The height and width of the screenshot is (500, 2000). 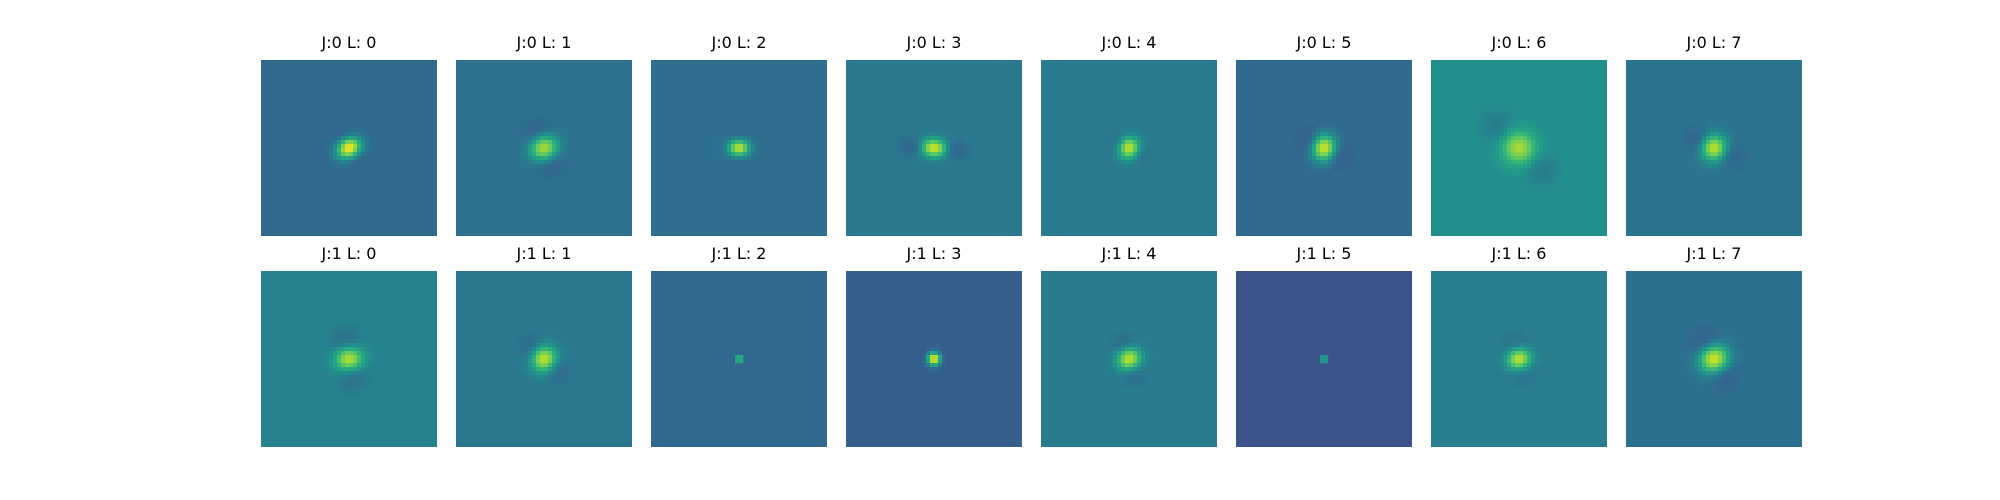 I want to click on filter-heatmap, so click(x=1129, y=359).